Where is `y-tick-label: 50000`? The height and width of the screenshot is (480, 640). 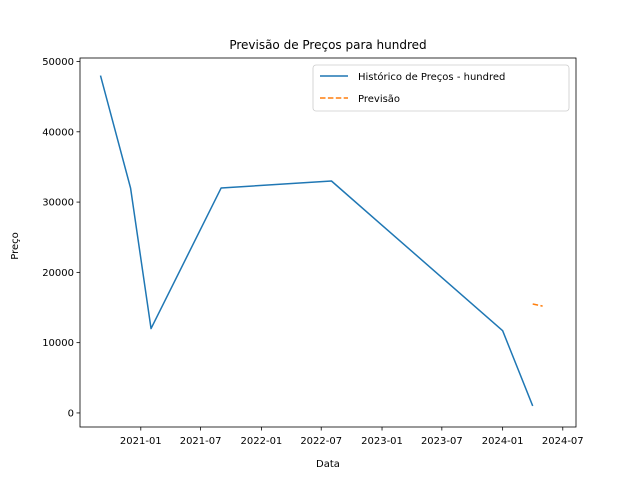
y-tick-label: 50000 is located at coordinates (58, 62).